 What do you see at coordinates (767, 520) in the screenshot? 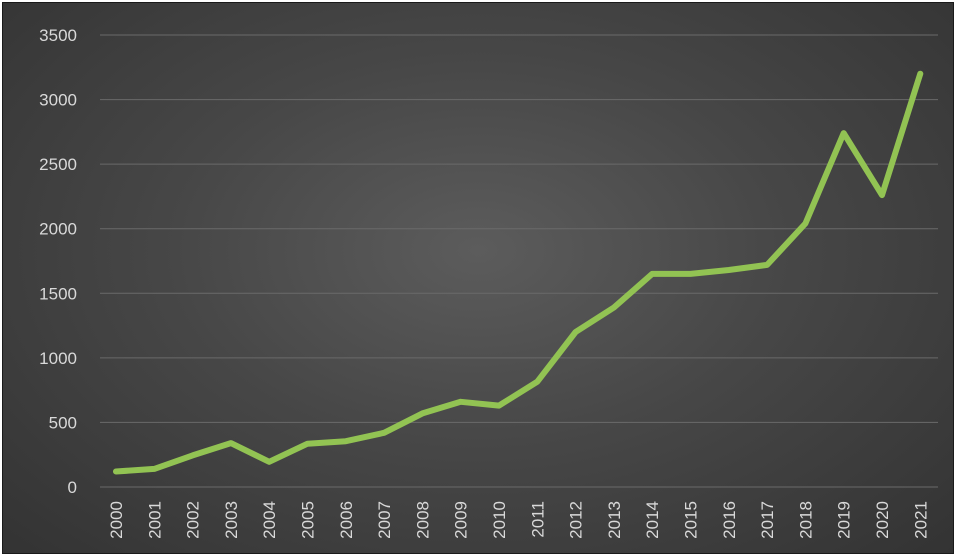
I see `x-tick-label-2017: 2017` at bounding box center [767, 520].